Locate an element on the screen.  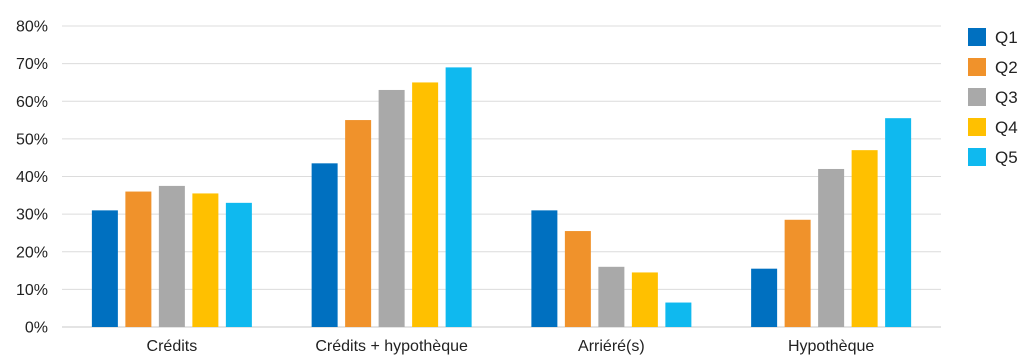
category-label: Crédits is located at coordinates (172, 346).